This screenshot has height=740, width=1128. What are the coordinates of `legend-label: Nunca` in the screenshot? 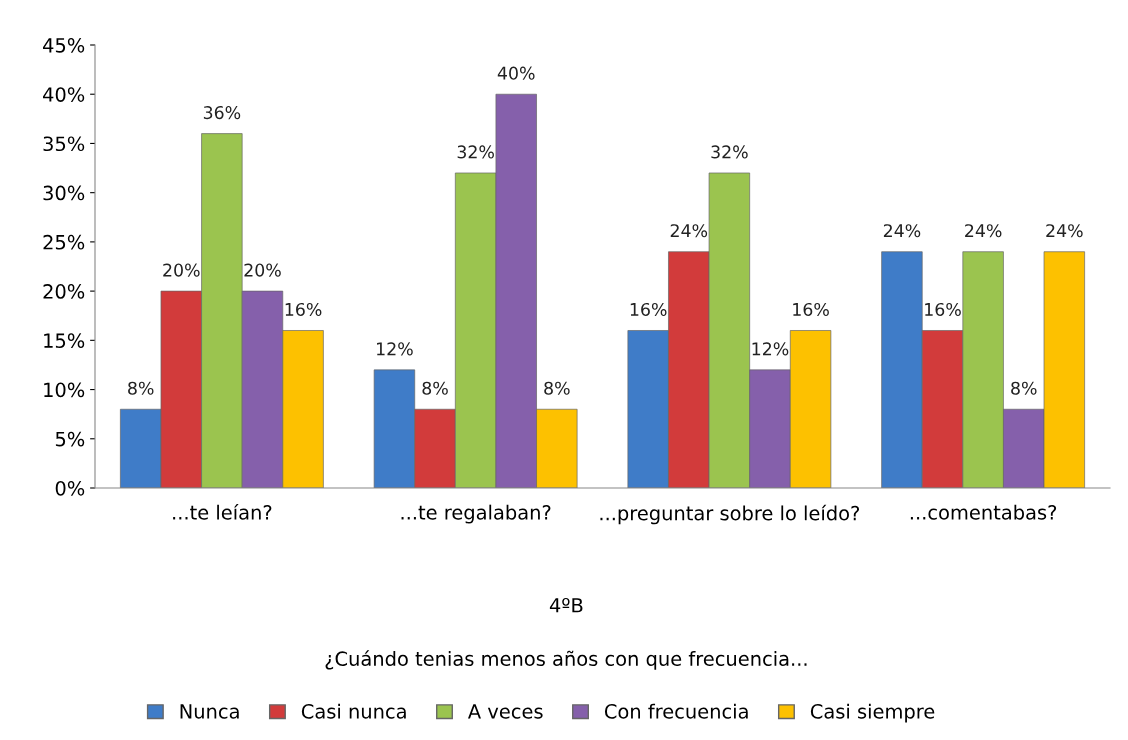 It's located at (209, 711).